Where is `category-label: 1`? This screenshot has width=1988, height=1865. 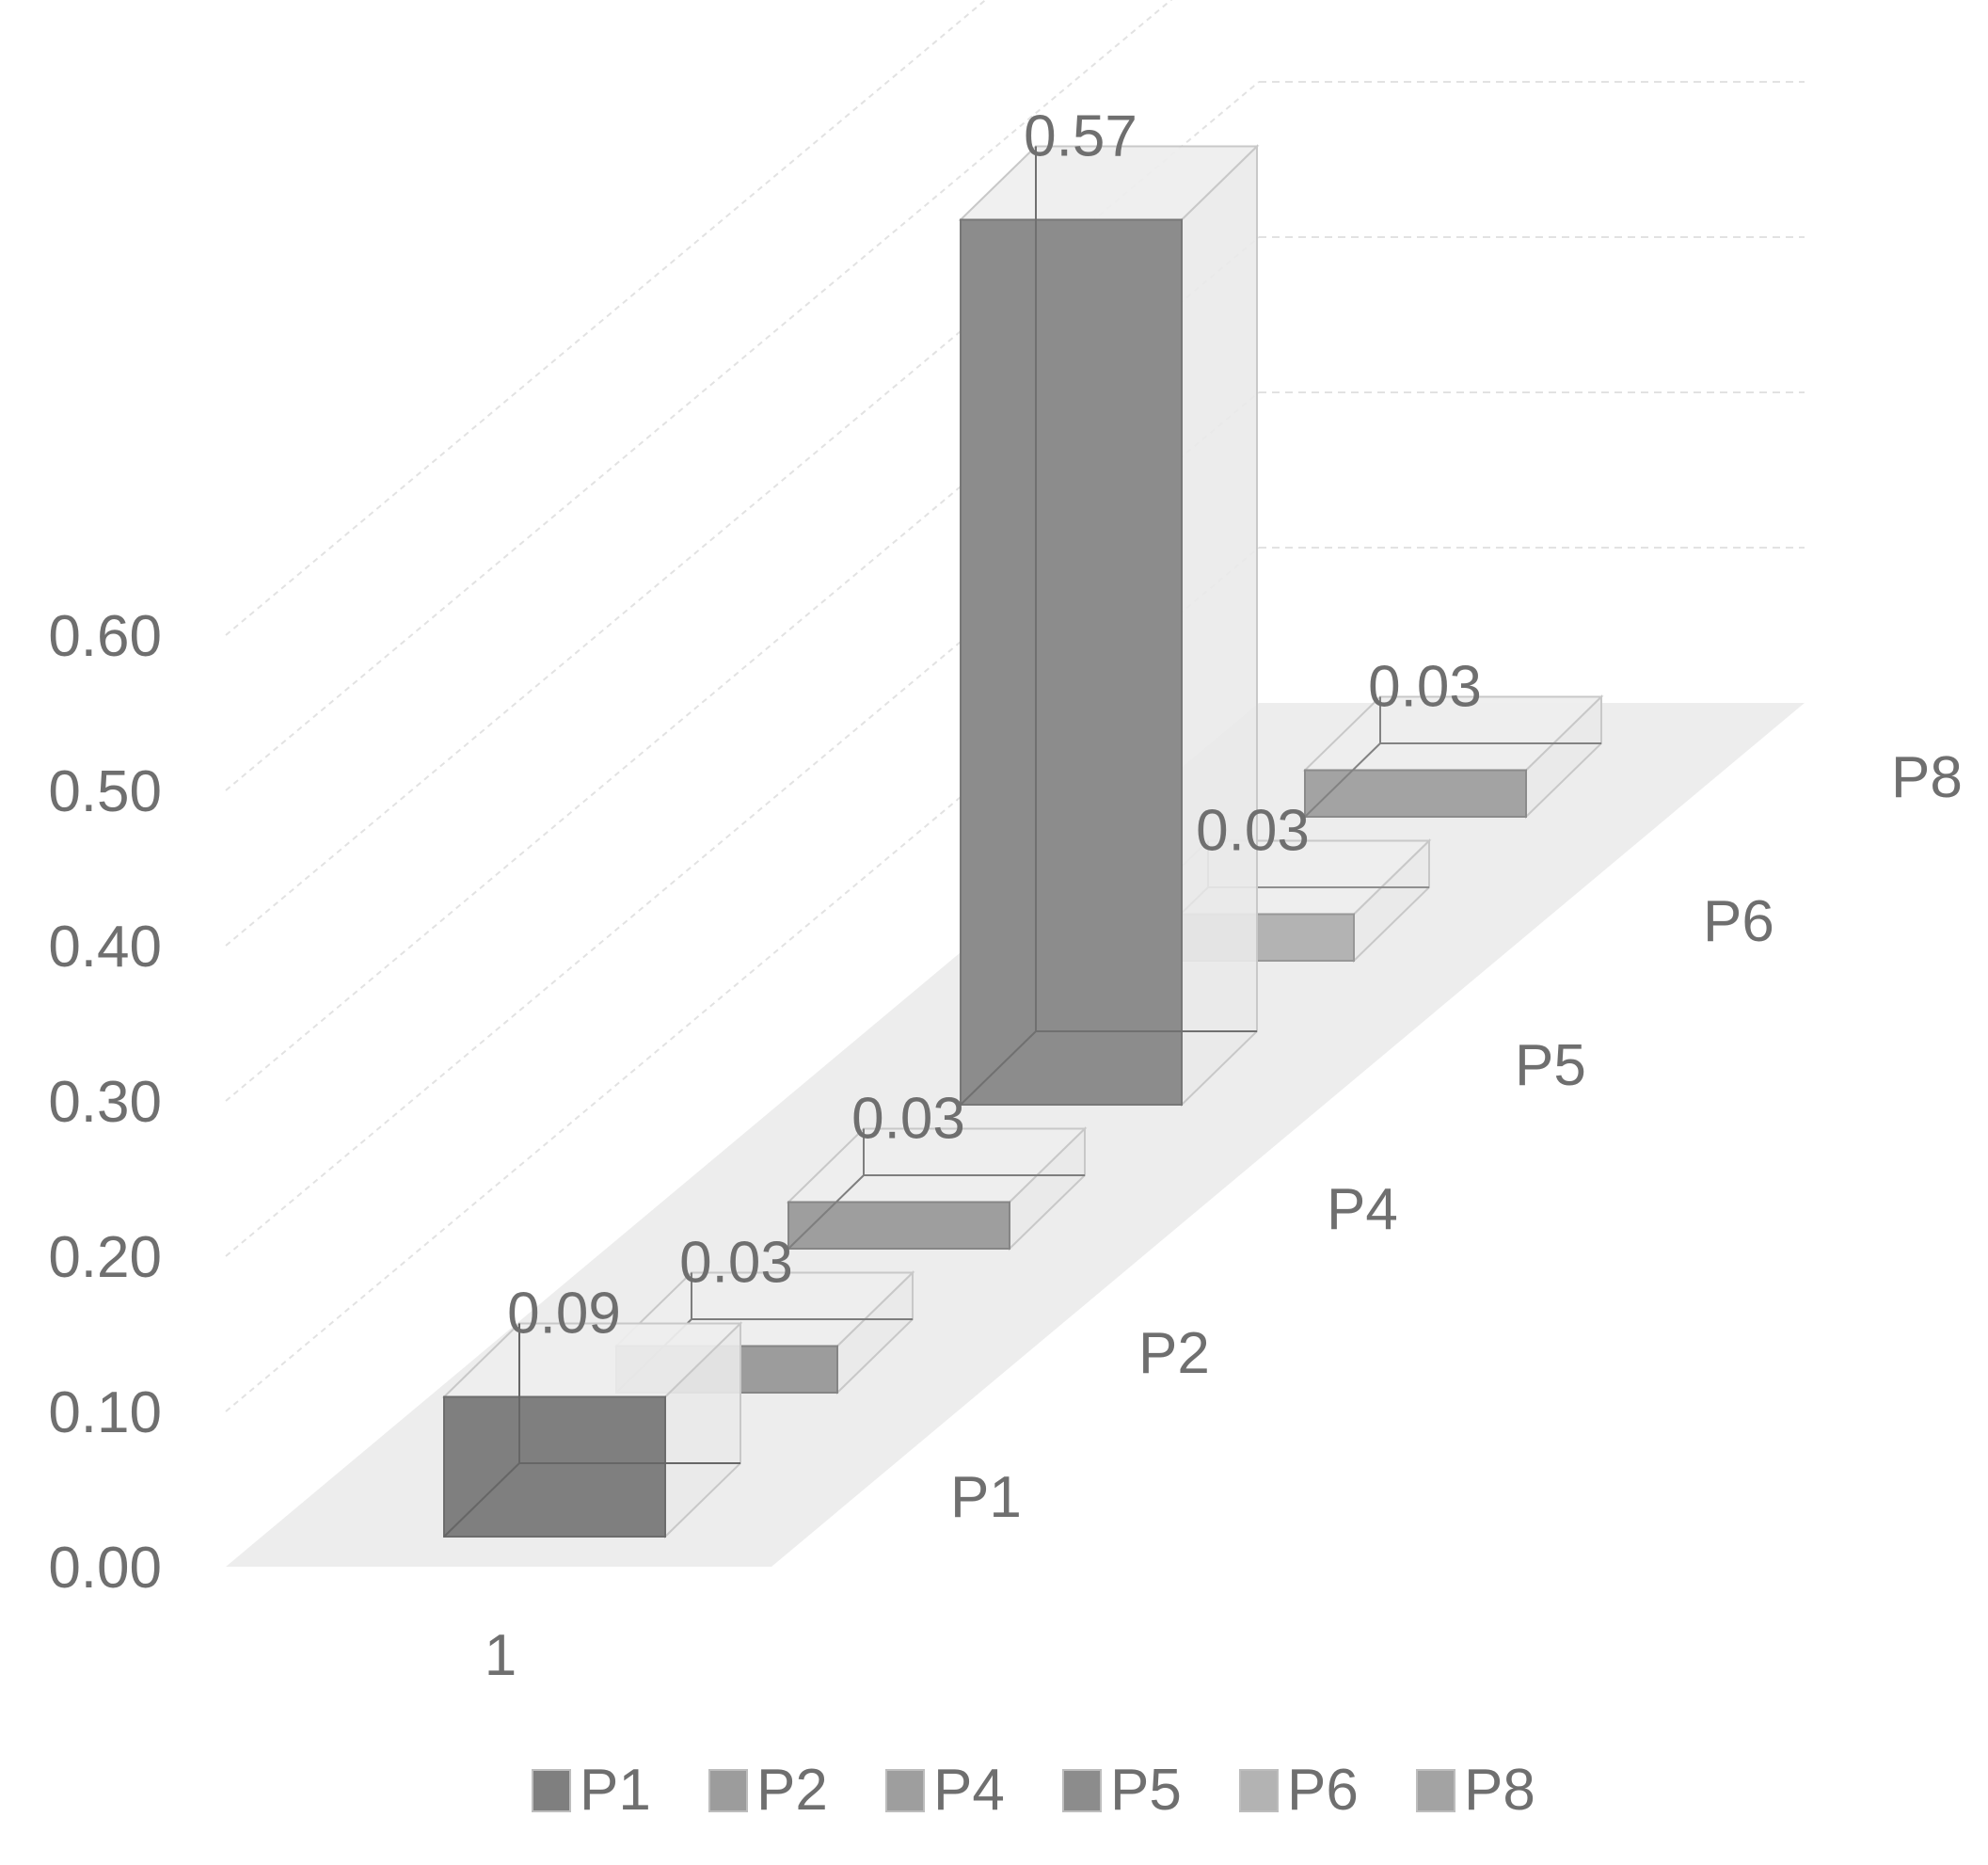 category-label: 1 is located at coordinates (501, 1655).